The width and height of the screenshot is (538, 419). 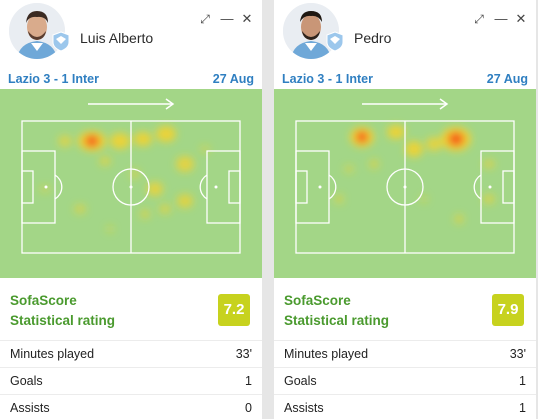 I want to click on card-header: Luis Alberto ⤢ — ✕, so click(x=131, y=34).